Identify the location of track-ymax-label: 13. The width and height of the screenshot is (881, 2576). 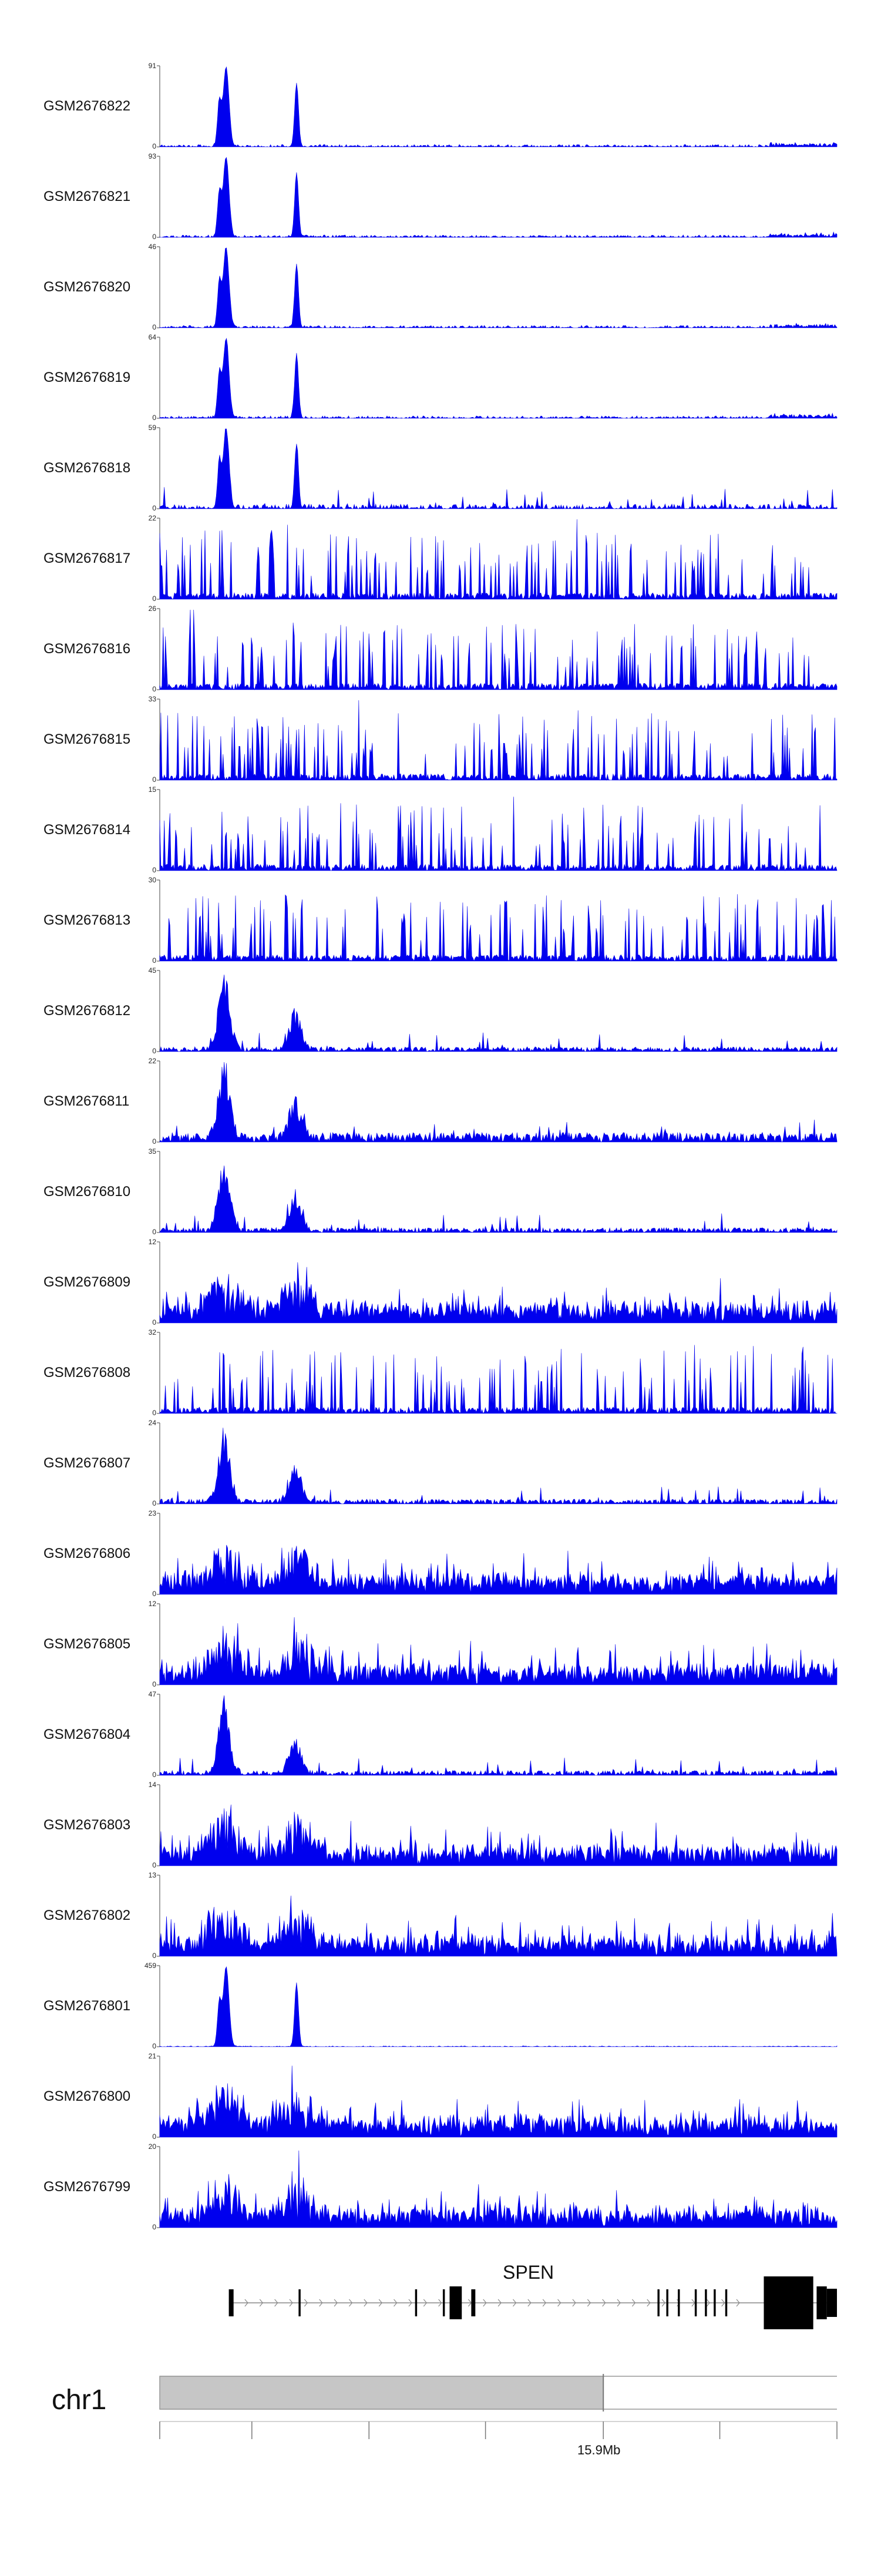
(152, 1875).